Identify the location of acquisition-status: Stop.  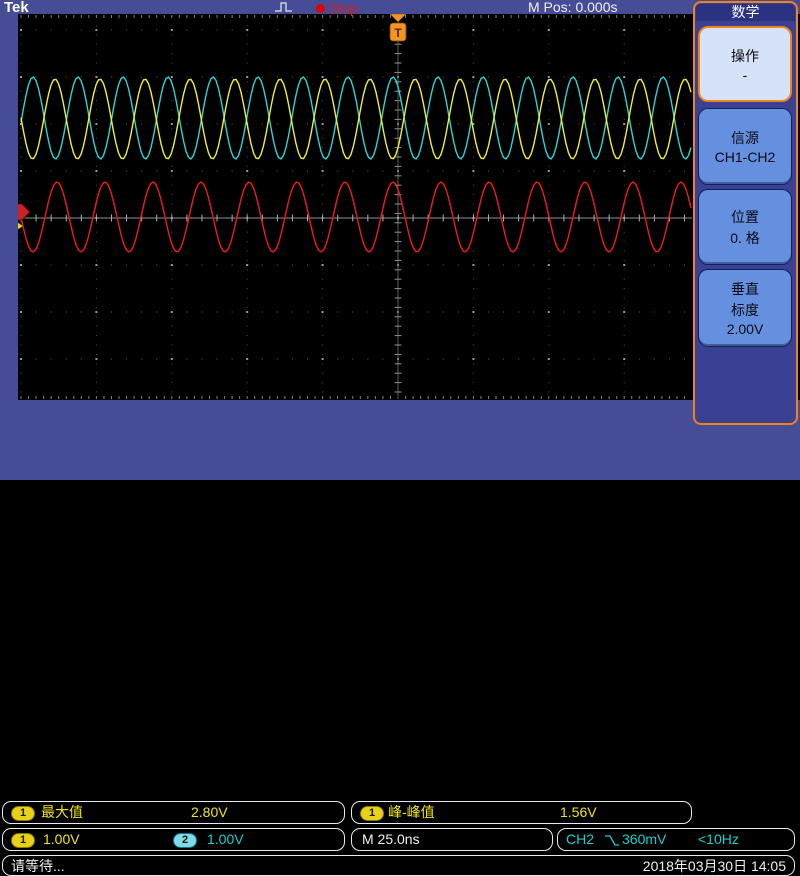
(337, 8).